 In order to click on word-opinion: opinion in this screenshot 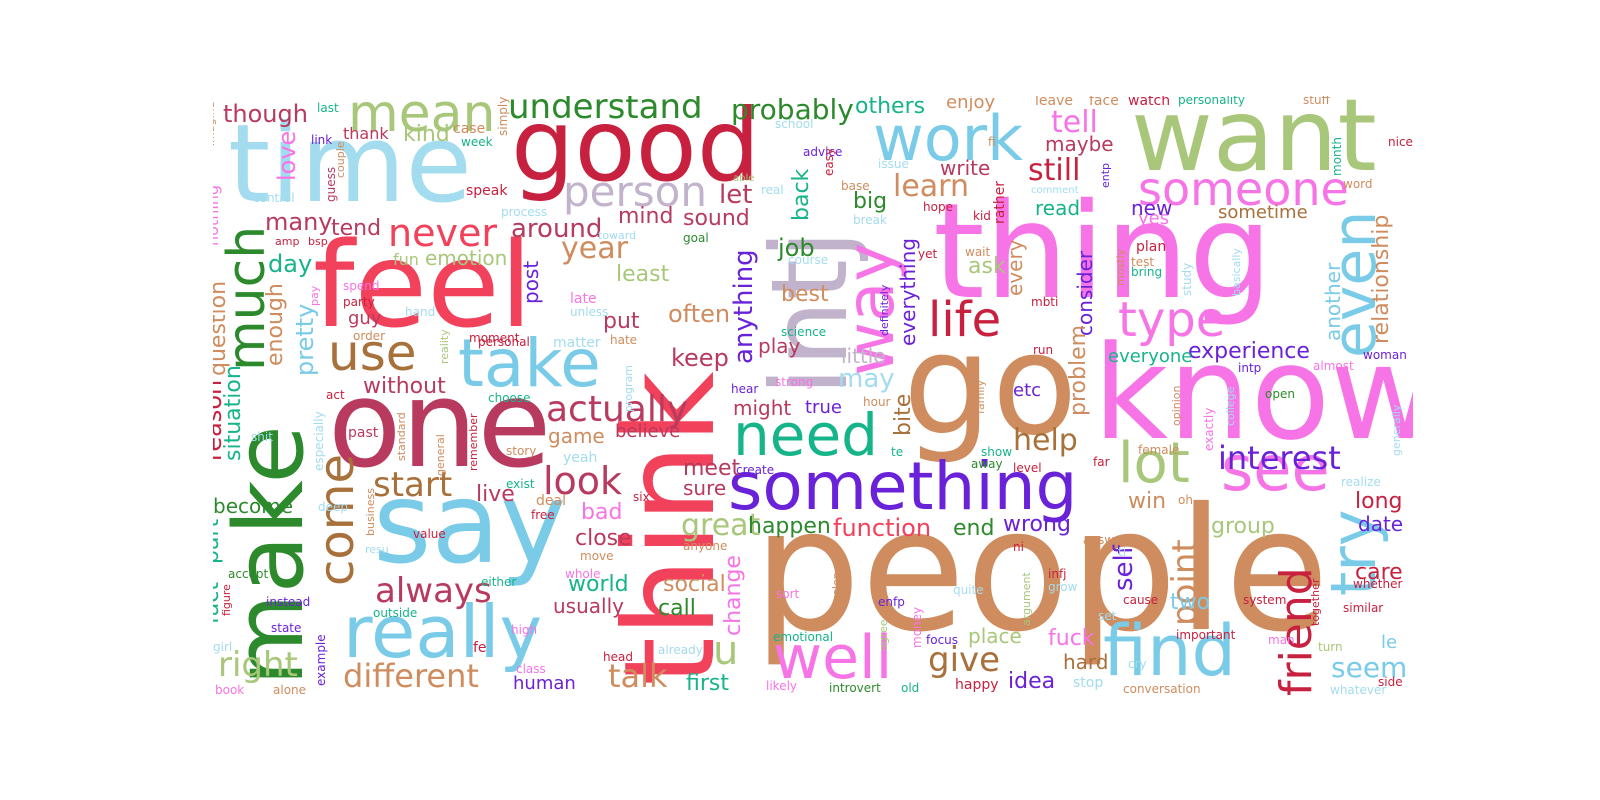, I will do `click(1176, 406)`.